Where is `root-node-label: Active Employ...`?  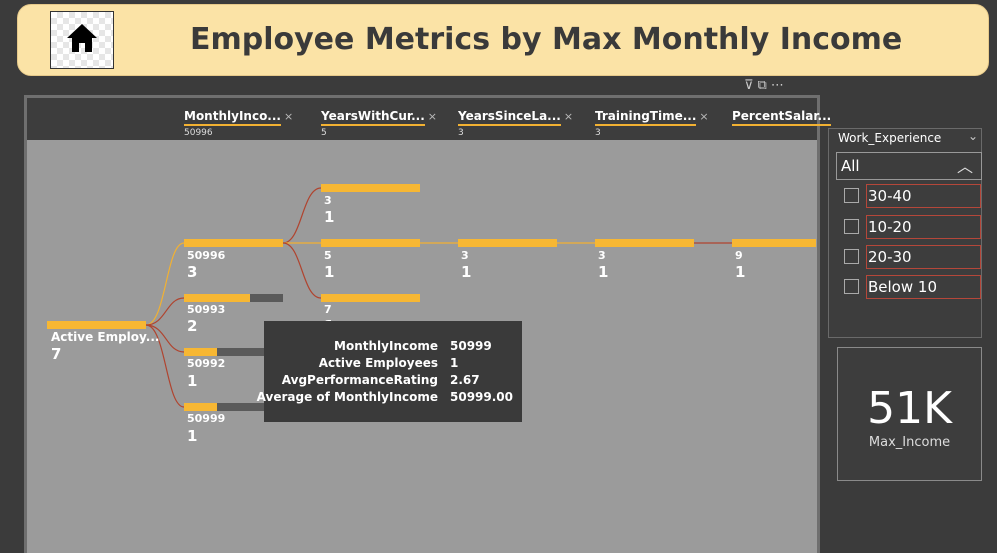 root-node-label: Active Employ... is located at coordinates (105, 337).